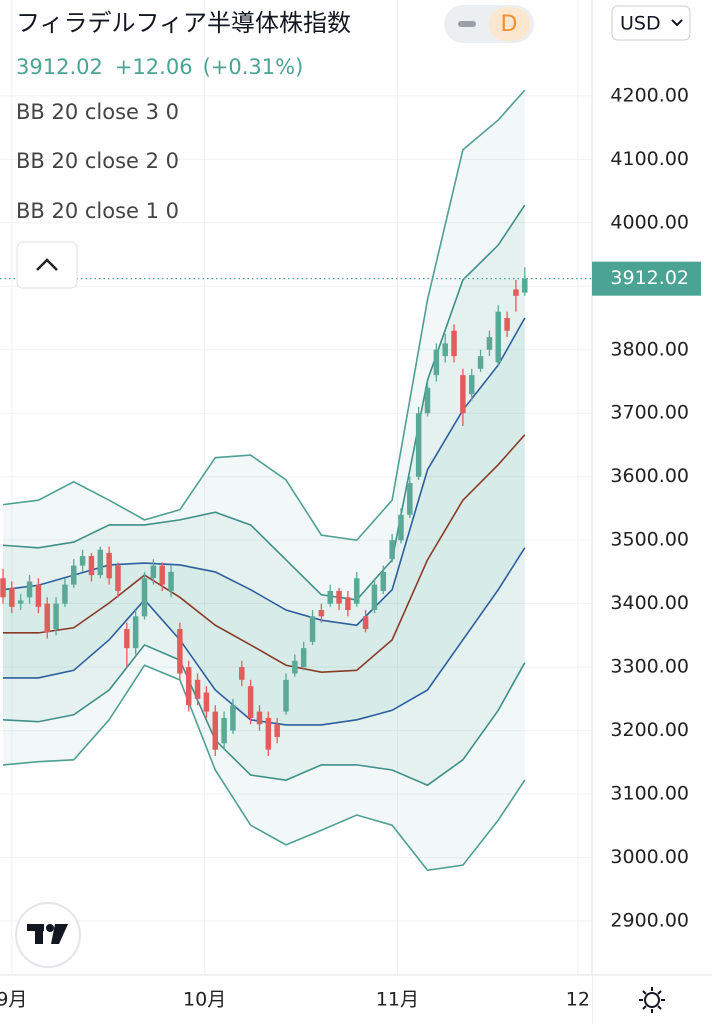 The height and width of the screenshot is (1024, 712). I want to click on y-tick-label: 4200.00, so click(649, 95).